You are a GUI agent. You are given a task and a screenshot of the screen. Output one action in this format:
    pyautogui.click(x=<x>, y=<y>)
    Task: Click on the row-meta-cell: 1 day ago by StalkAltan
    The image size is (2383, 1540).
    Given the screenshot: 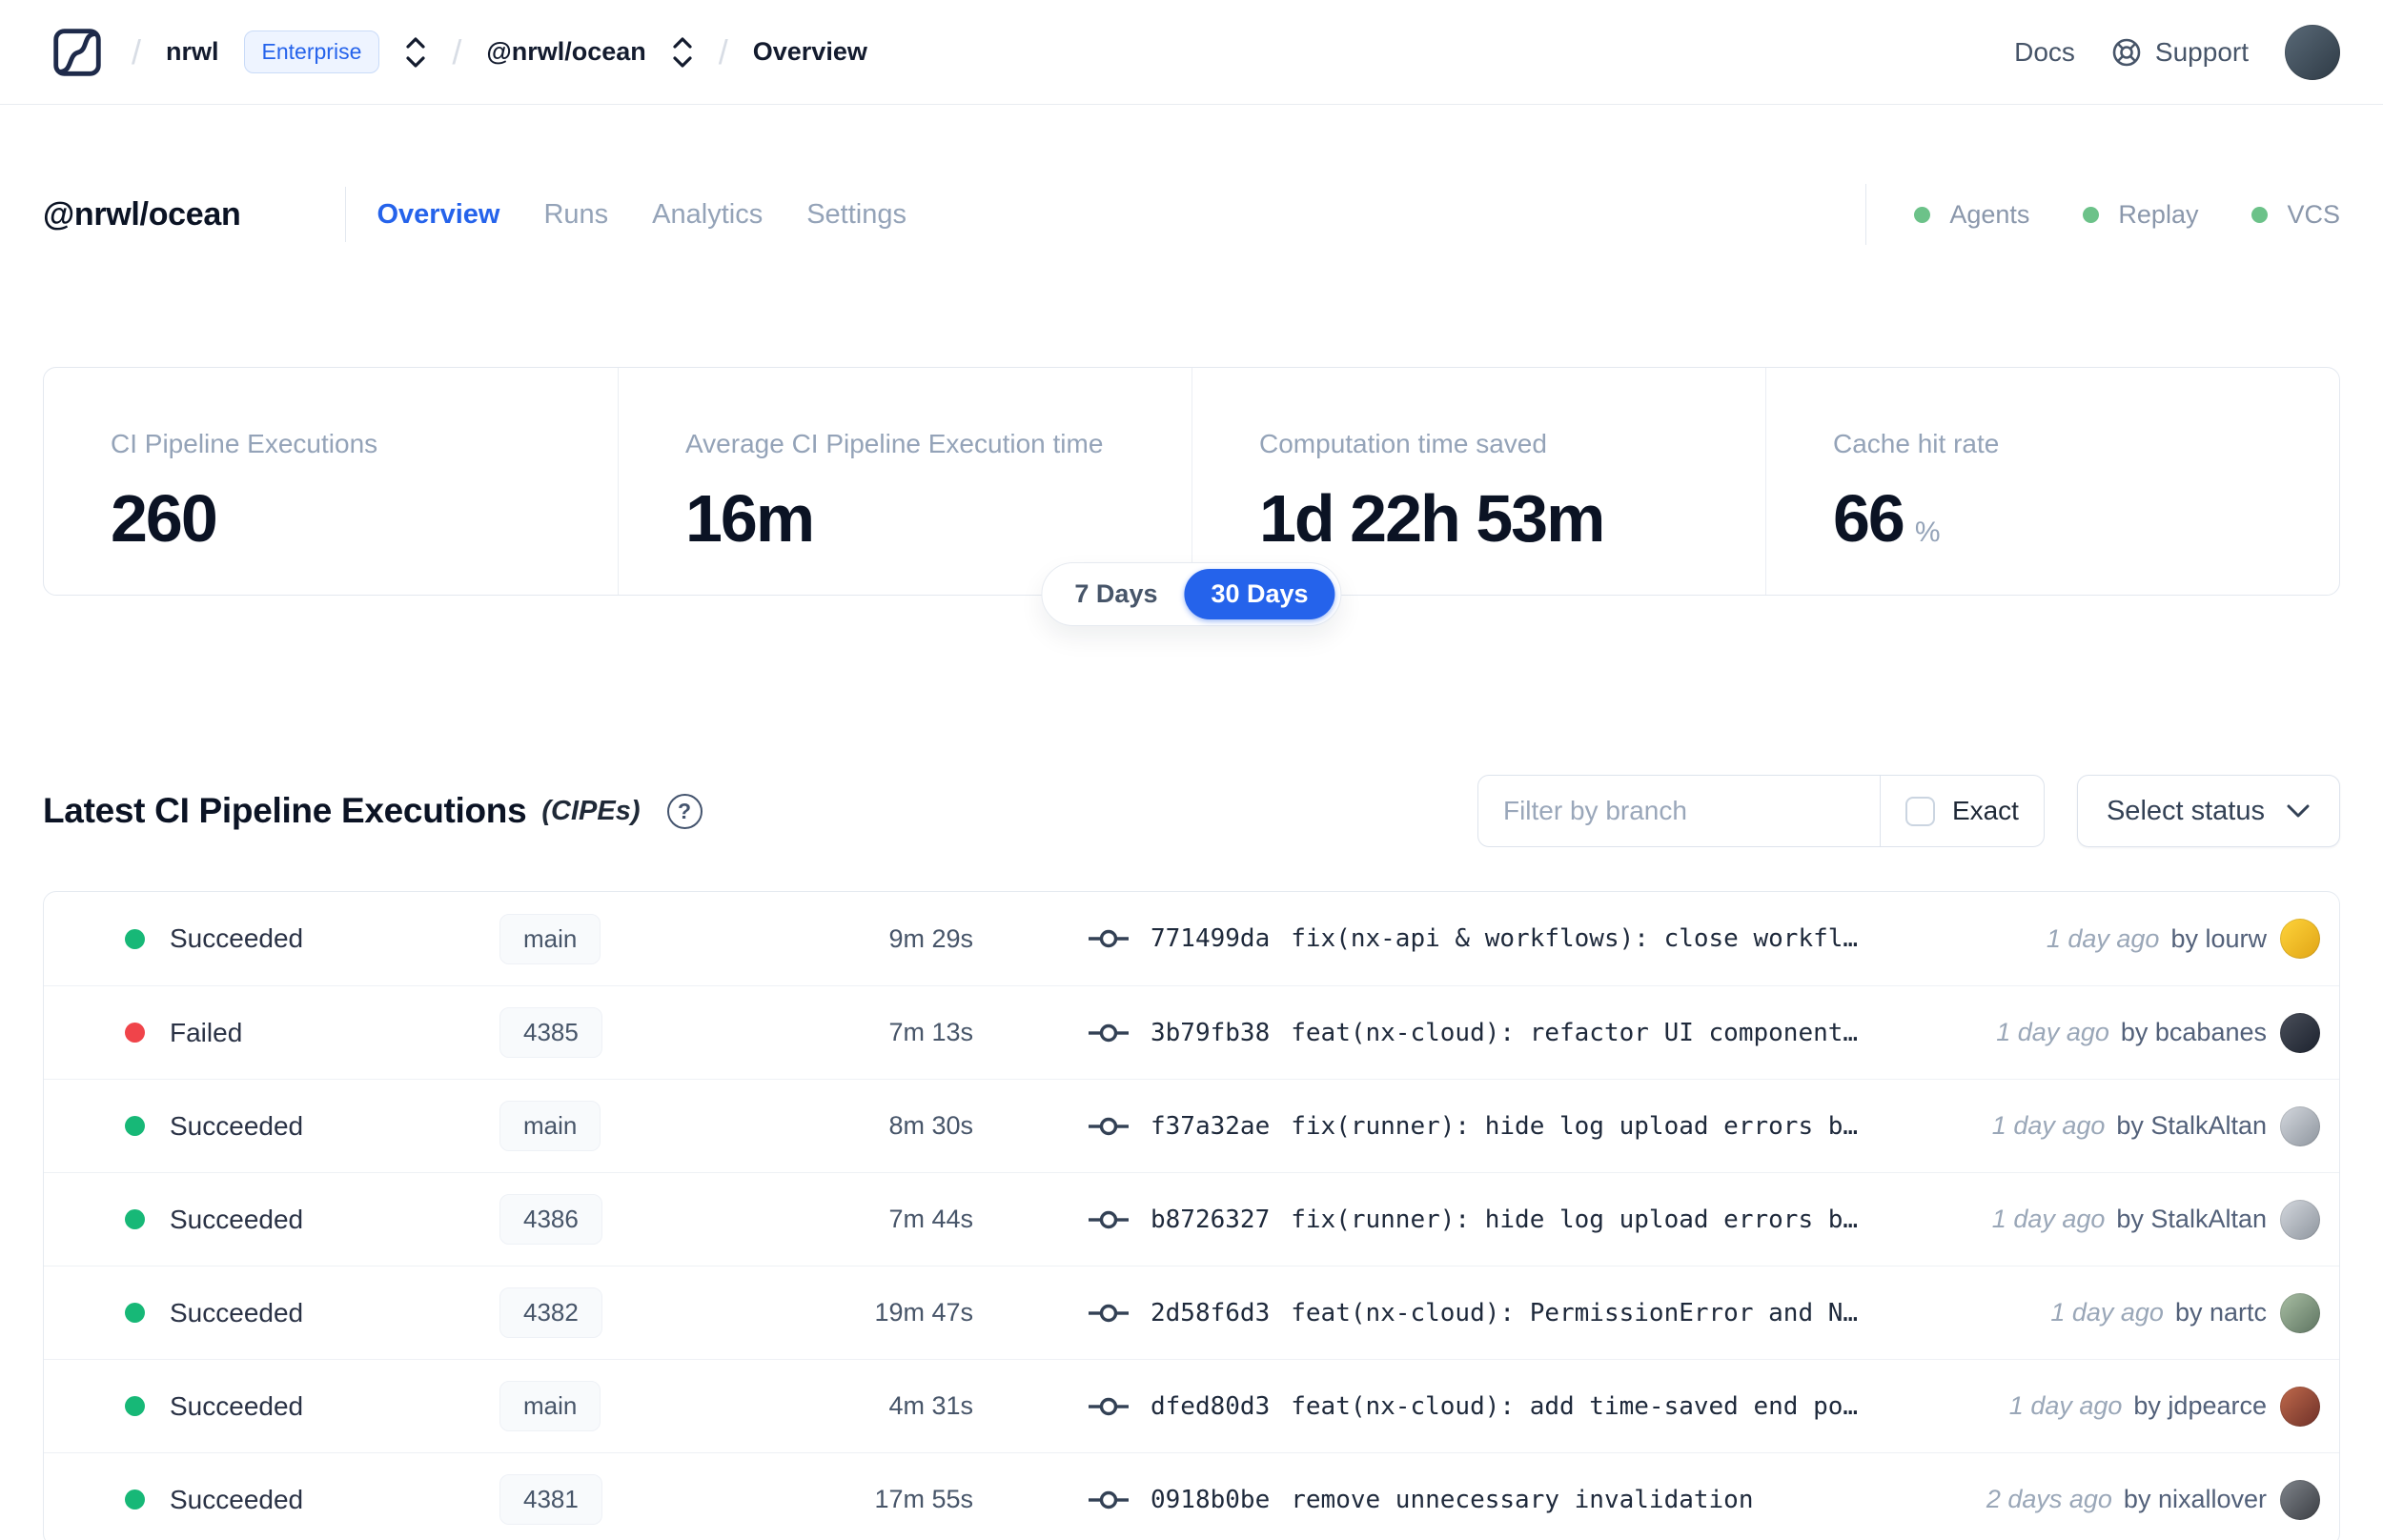 What is the action you would take?
    pyautogui.click(x=2129, y=1126)
    